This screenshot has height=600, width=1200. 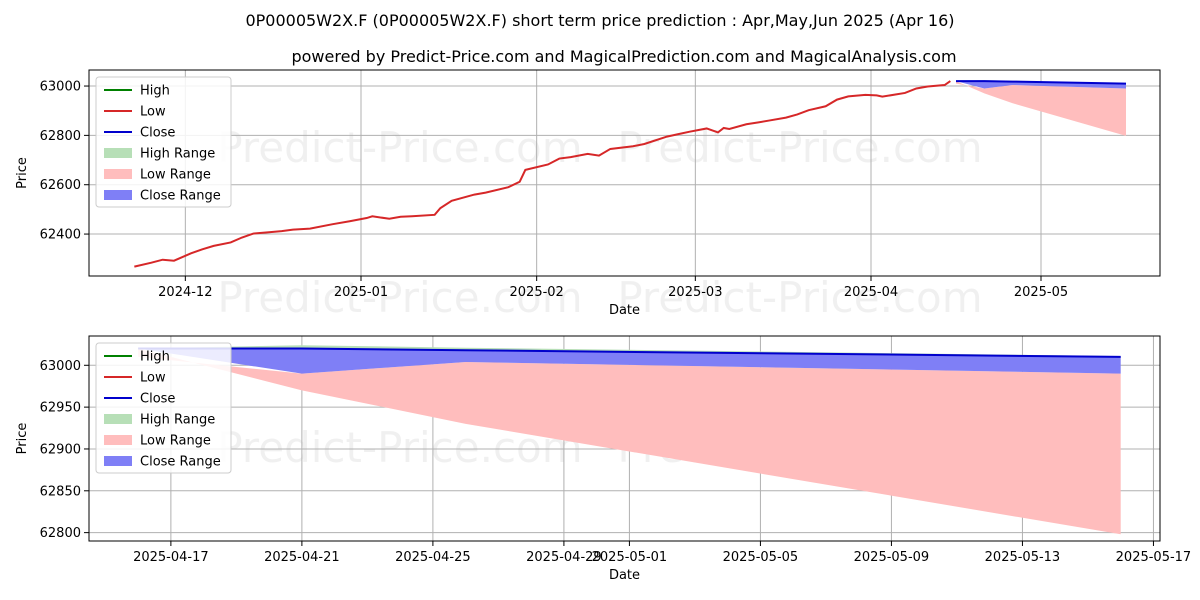 What do you see at coordinates (60, 491) in the screenshot?
I see `y-tick-label: 62850` at bounding box center [60, 491].